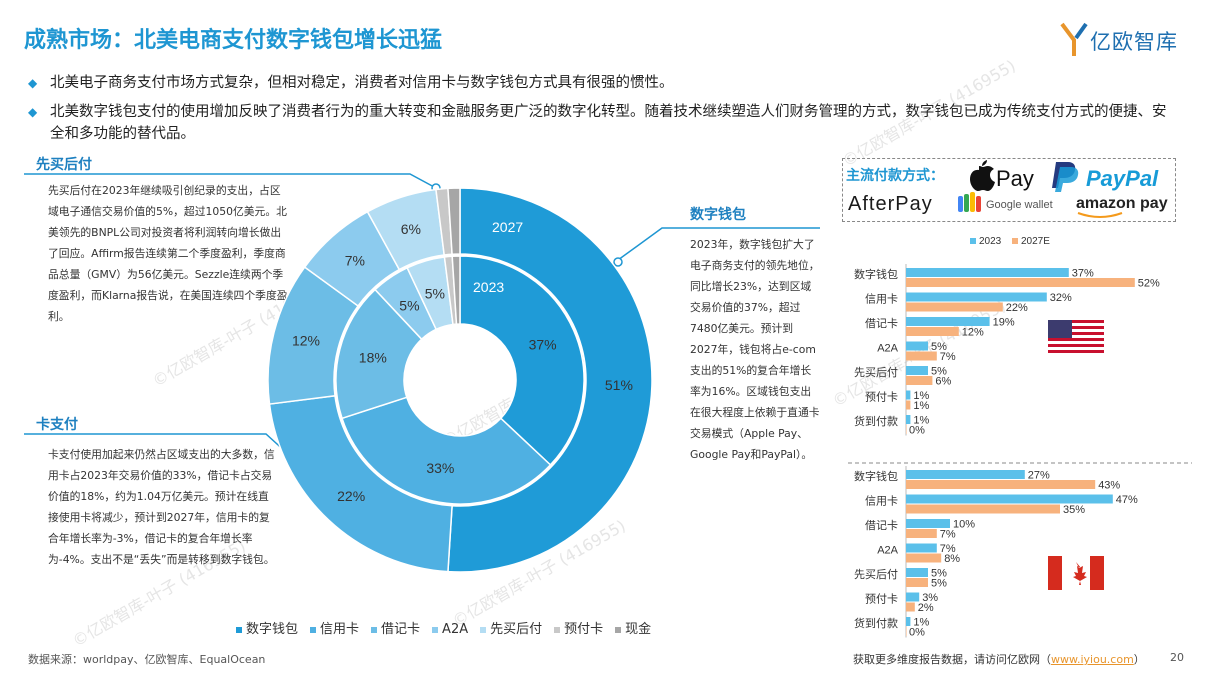 This screenshot has height=680, width=1209. I want to click on payments-box, so click(1009, 190).